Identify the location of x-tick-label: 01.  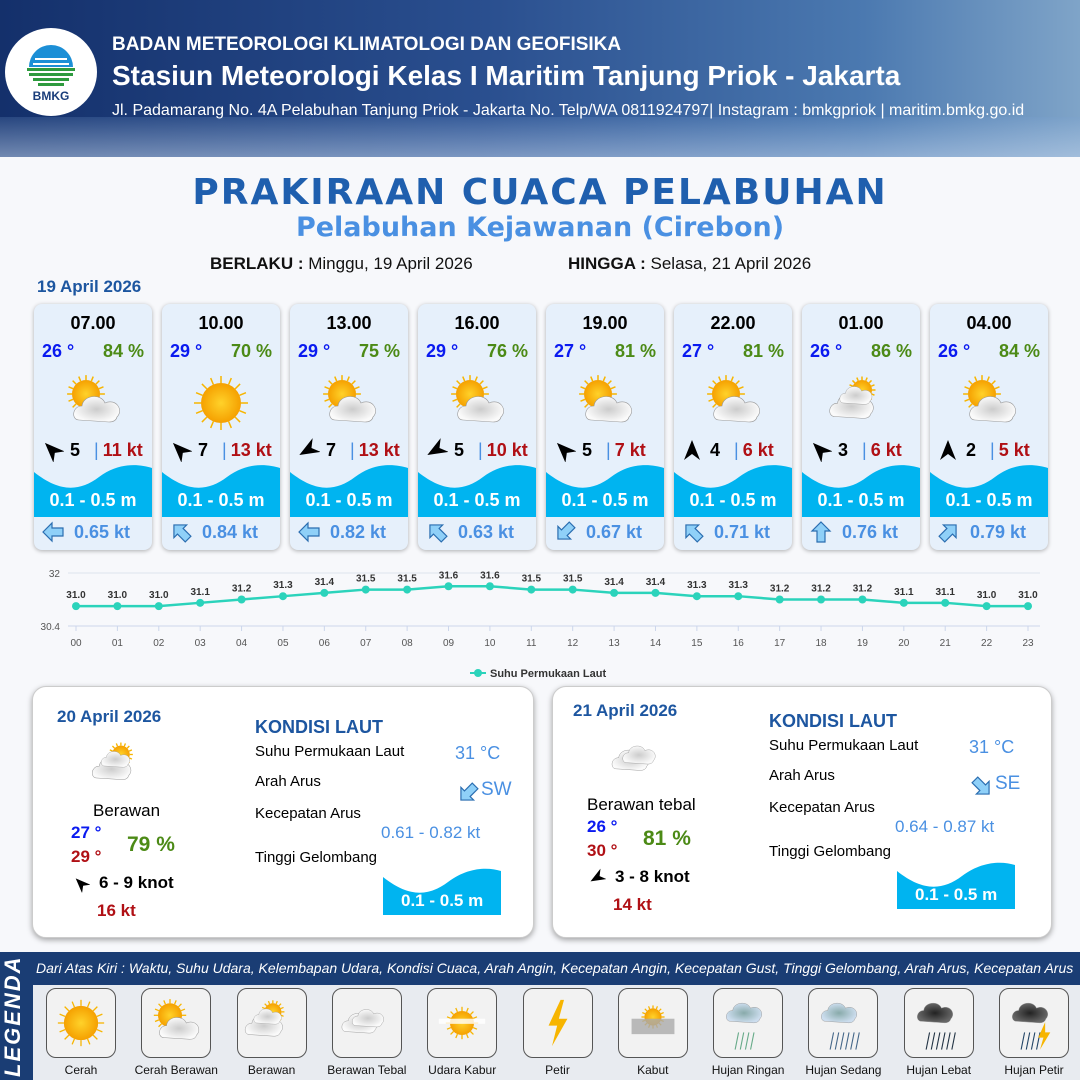
(118, 643).